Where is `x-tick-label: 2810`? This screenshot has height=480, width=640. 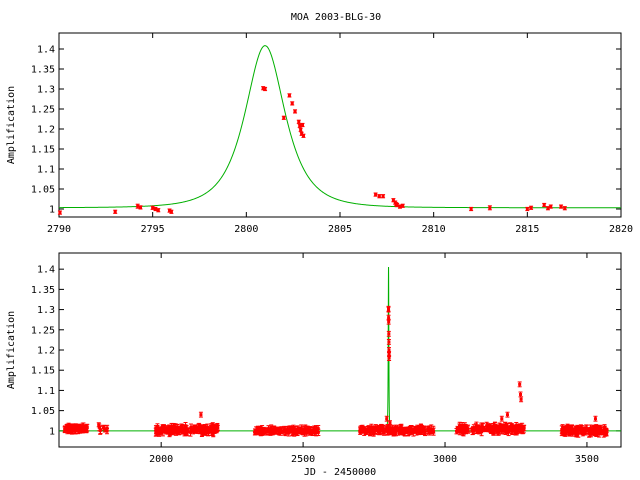
x-tick-label: 2810 is located at coordinates (434, 229).